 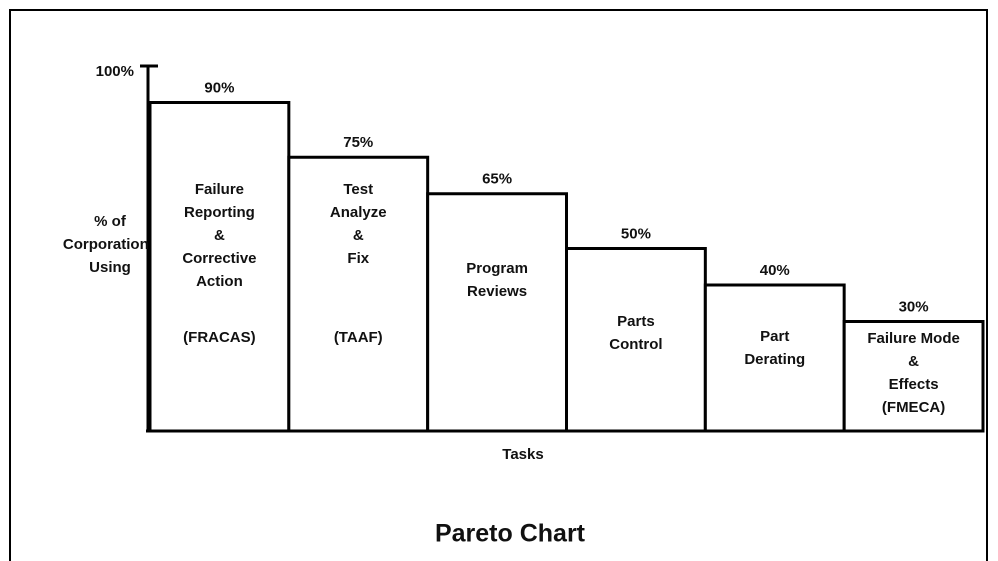 What do you see at coordinates (914, 306) in the screenshot?
I see `value-label: 30%` at bounding box center [914, 306].